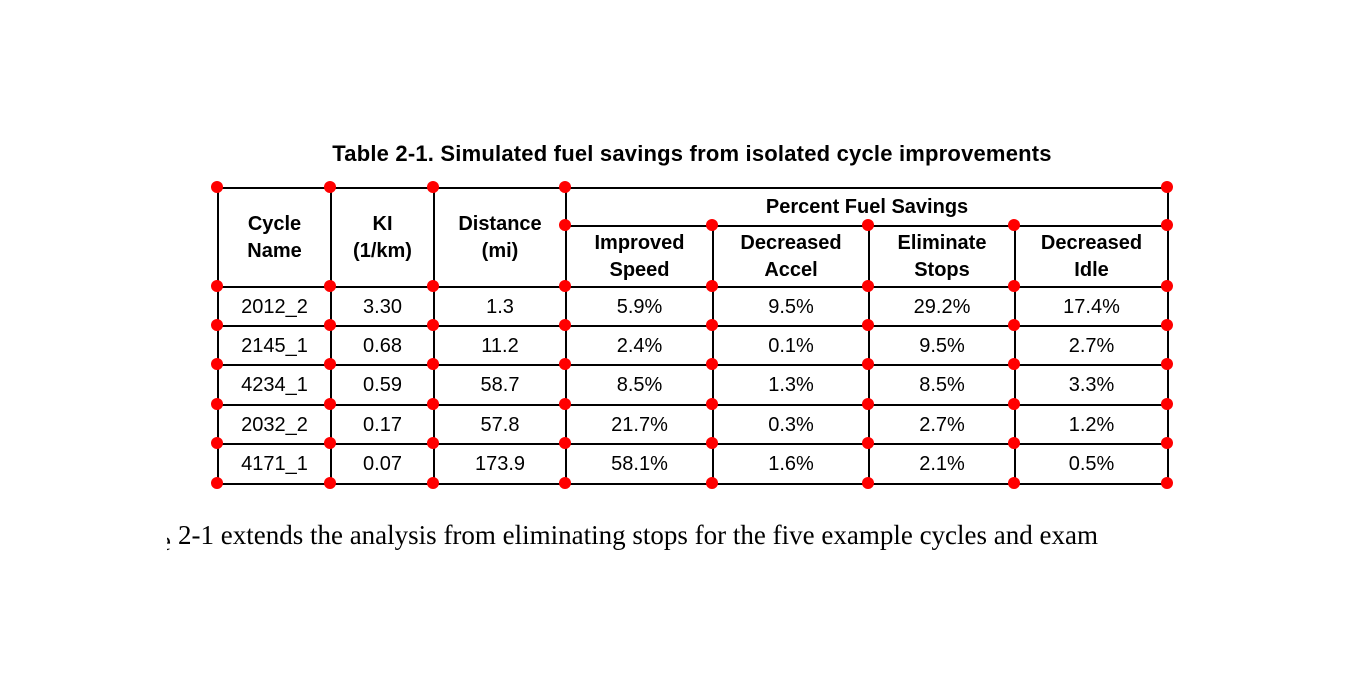 This screenshot has width=1366, height=674. What do you see at coordinates (382, 306) in the screenshot?
I see `cell-ki: 3.30` at bounding box center [382, 306].